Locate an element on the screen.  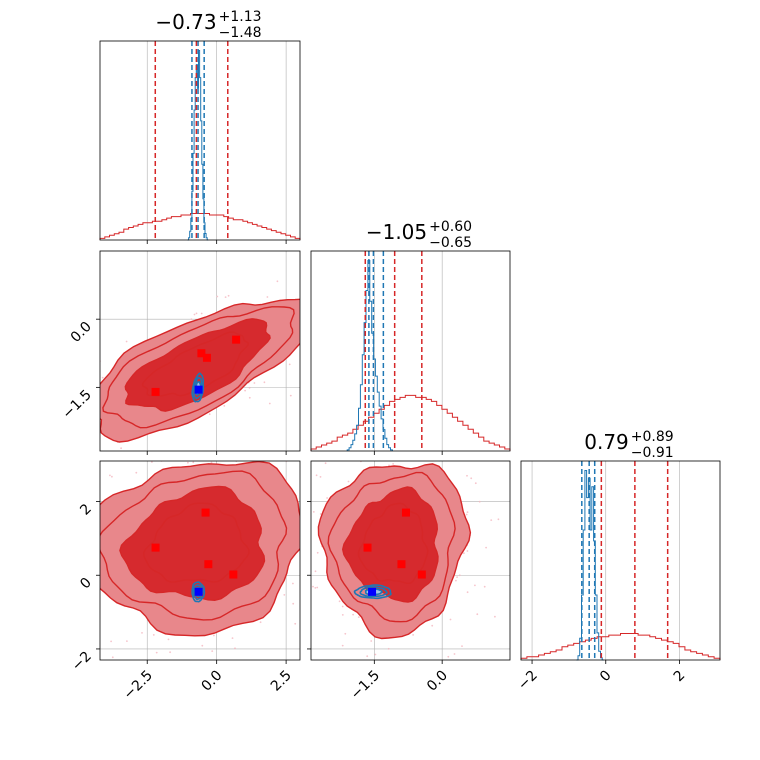
param-title-2: 0.79 is located at coordinates (606, 442).